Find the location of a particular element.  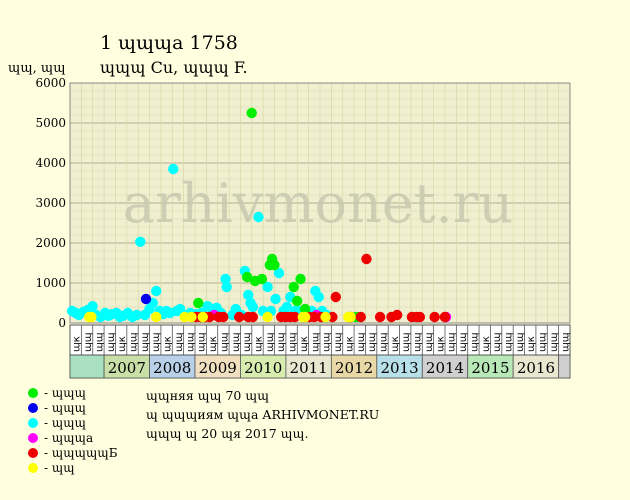

year-label: 2014 is located at coordinates (445, 368).